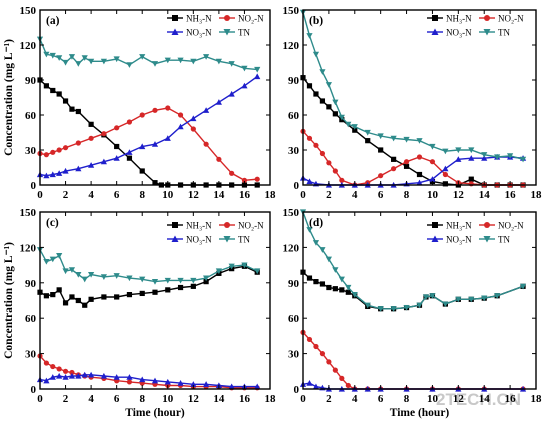 This screenshot has height=424, width=544. I want to click on legend-label: NO₃-N, so click(199, 33).